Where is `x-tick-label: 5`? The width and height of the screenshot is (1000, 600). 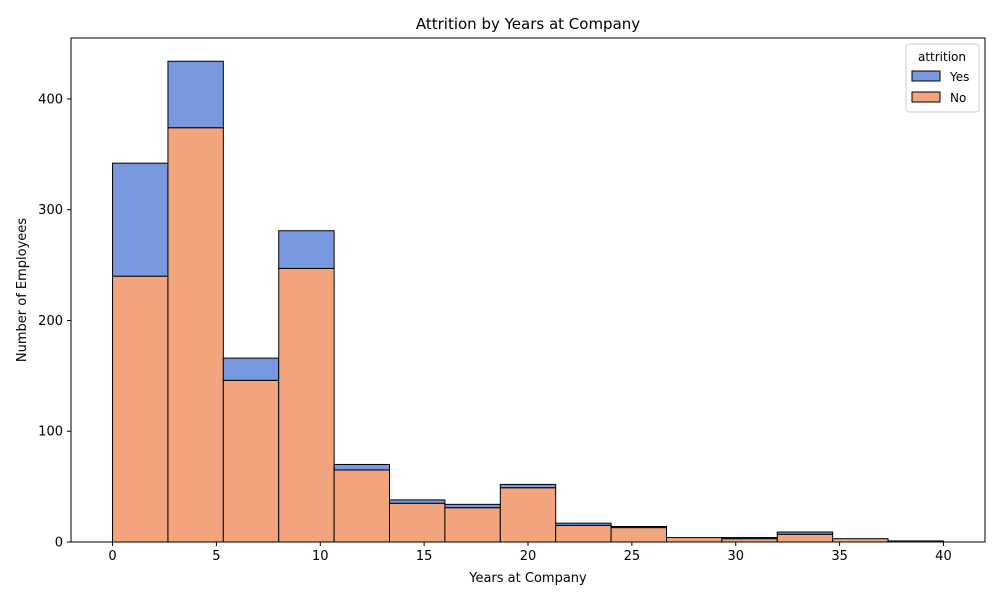
x-tick-label: 5 is located at coordinates (216, 556).